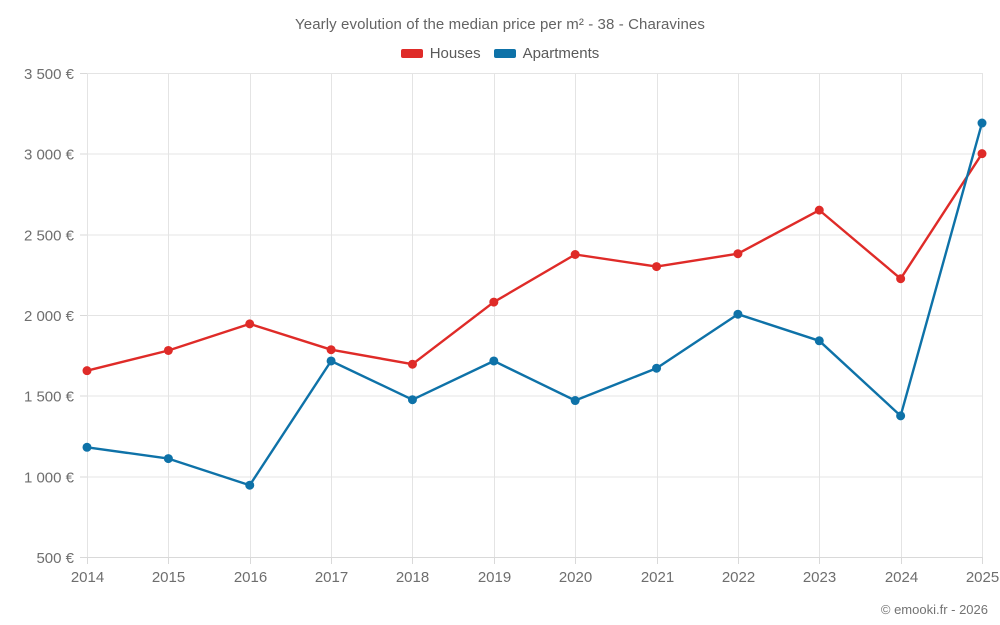 The image size is (1000, 625). I want to click on chart-credit: © emooki.fr - 2026, so click(934, 609).